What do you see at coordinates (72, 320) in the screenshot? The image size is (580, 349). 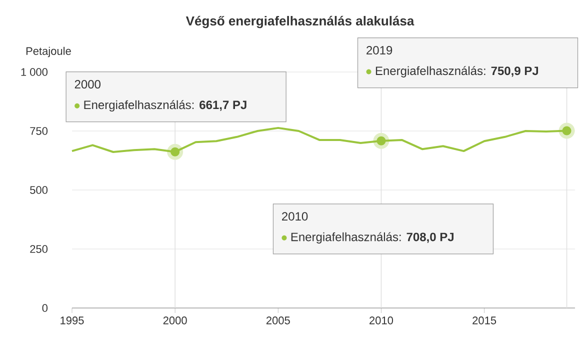 I see `x-tick-label: 1995` at bounding box center [72, 320].